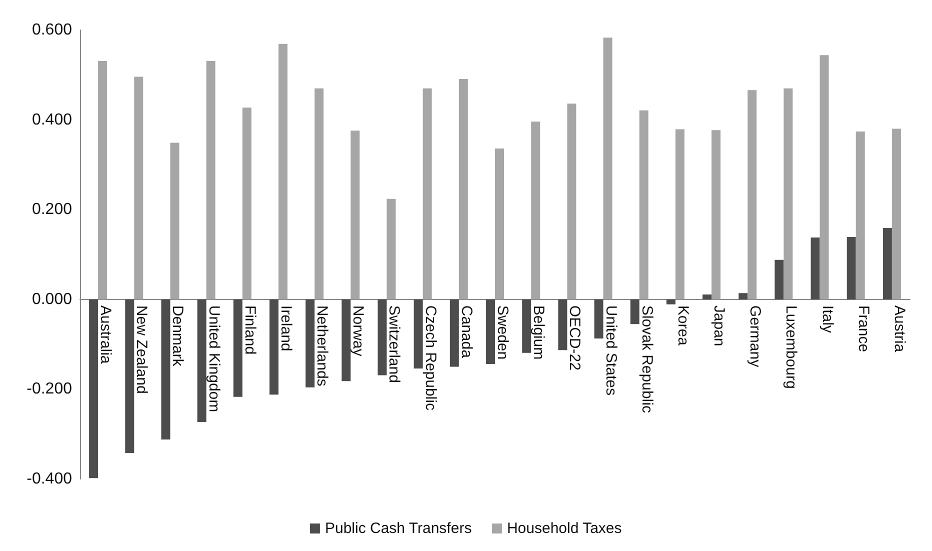 This screenshot has height=551, width=932. I want to click on y-tick-label: 0.400, so click(52, 119).